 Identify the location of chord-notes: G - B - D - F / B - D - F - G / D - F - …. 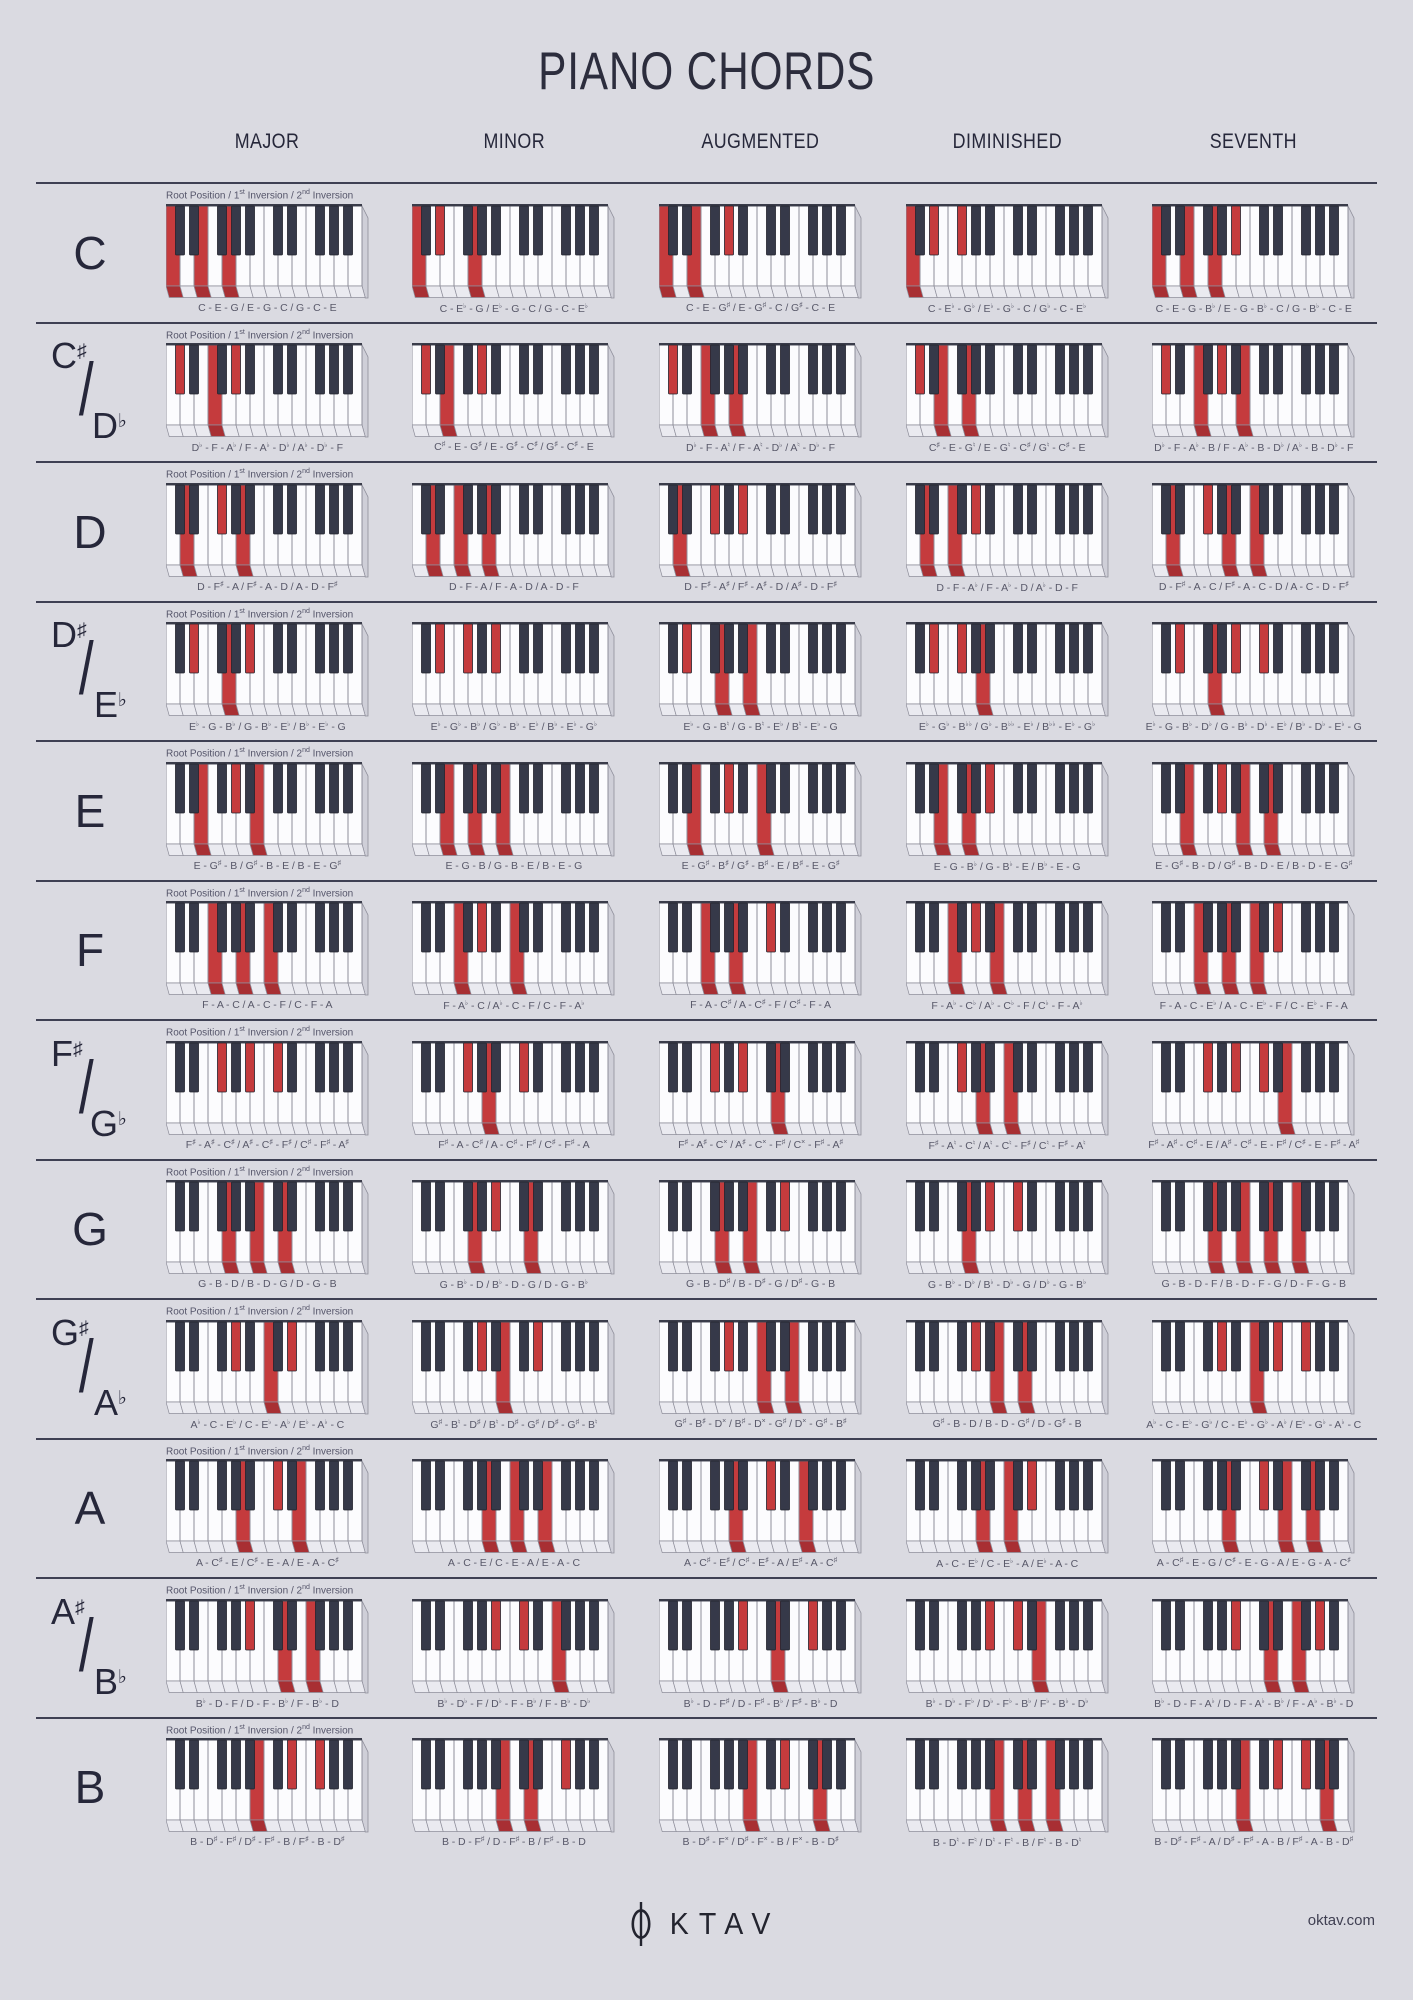
(1253, 1284).